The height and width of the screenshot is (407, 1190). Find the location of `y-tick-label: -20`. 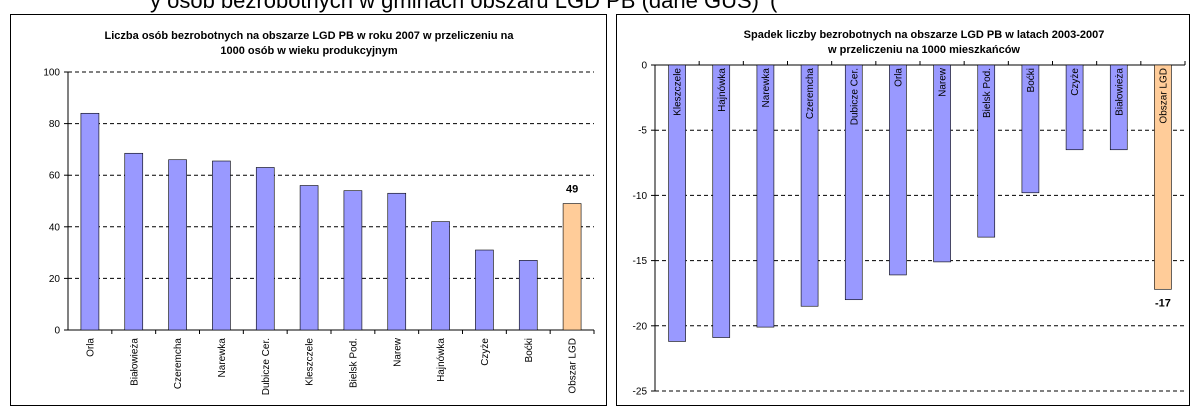

y-tick-label: -20 is located at coordinates (640, 326).